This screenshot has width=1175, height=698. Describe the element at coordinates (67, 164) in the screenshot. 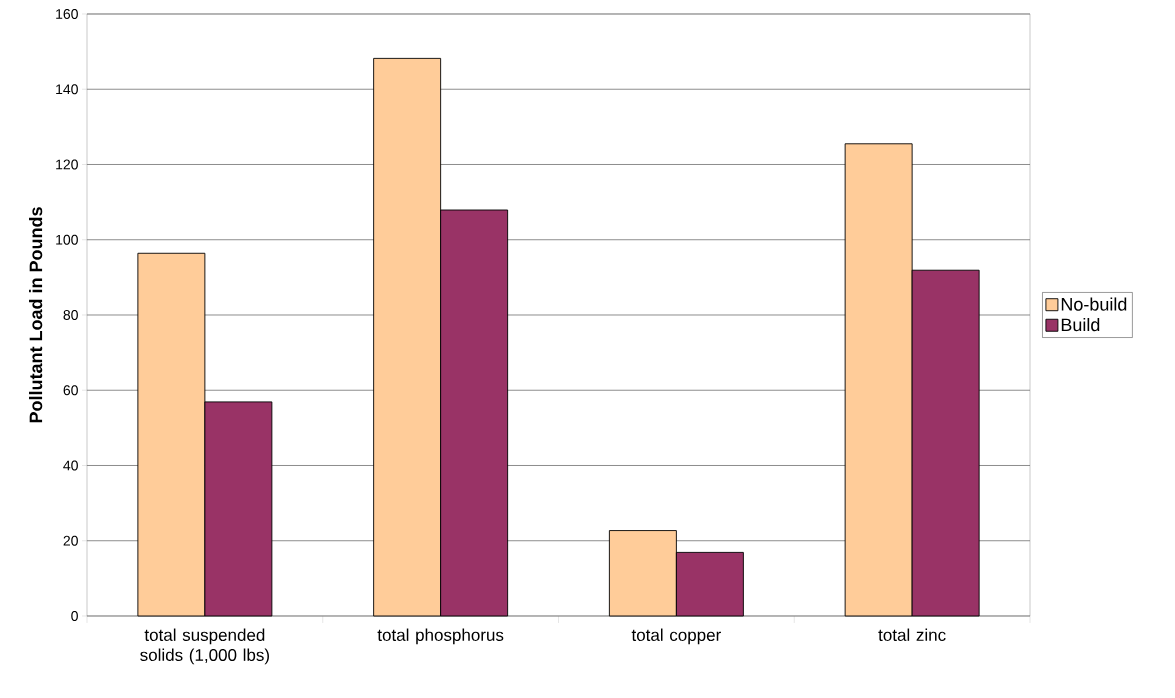

I see `y-tick-label: 120` at that location.